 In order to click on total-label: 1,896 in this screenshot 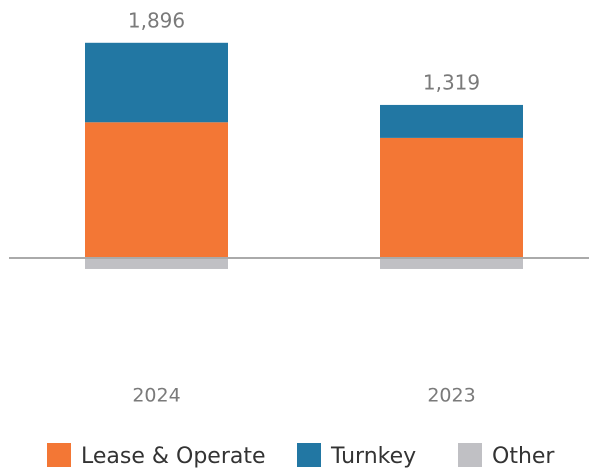, I will do `click(156, 20)`.